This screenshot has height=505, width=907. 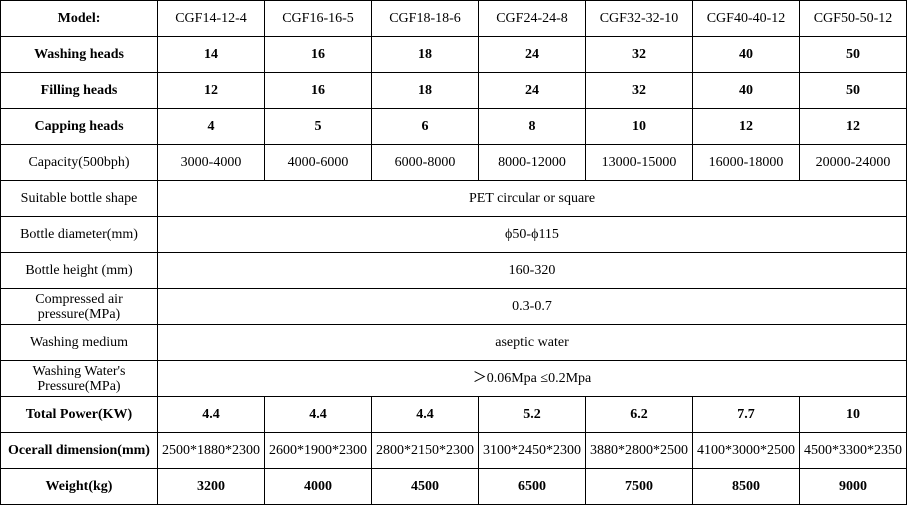 What do you see at coordinates (79, 378) in the screenshot?
I see `row-label: Washing Water's Pressure(MPa)` at bounding box center [79, 378].